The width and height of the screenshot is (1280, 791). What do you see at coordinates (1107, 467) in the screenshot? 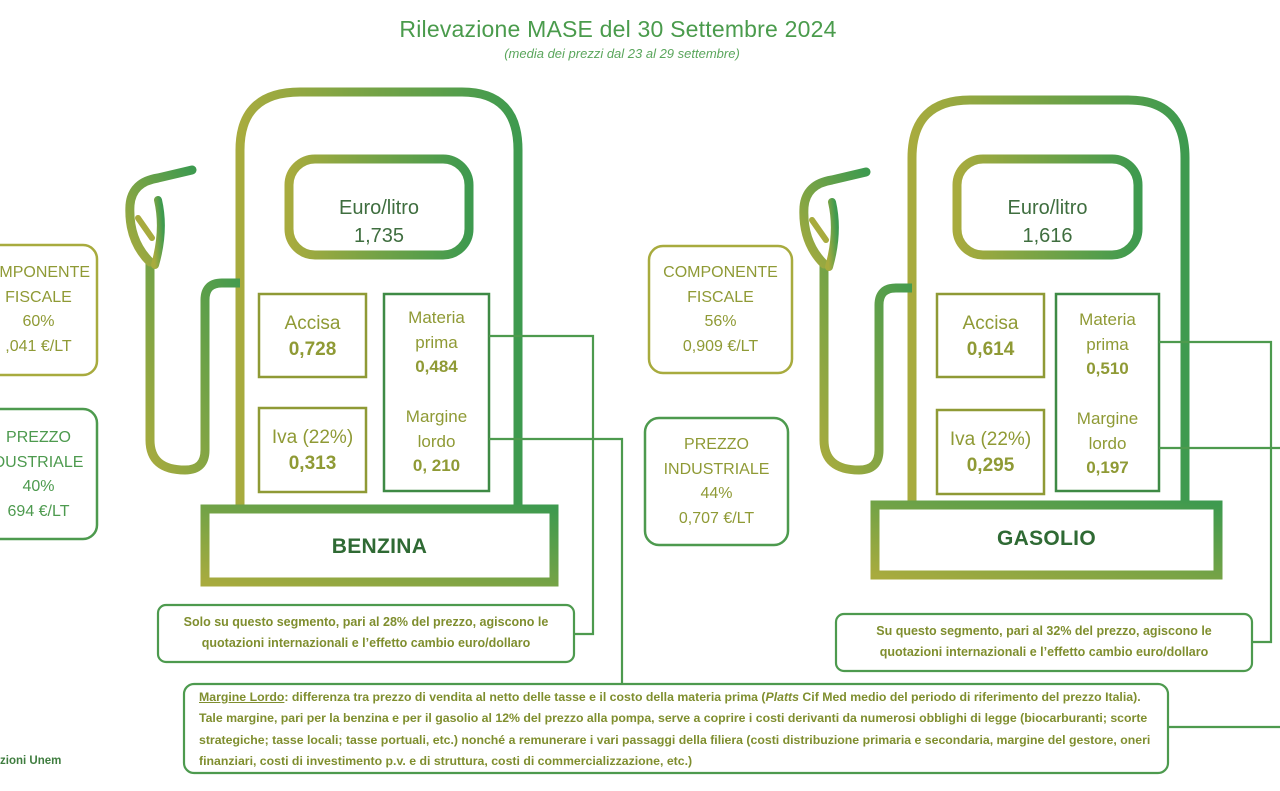
I see `gasolio-margine-value: 0,197` at bounding box center [1107, 467].